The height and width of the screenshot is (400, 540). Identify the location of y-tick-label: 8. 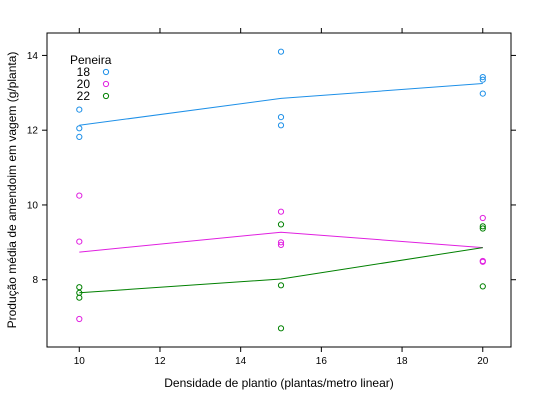
(35, 280).